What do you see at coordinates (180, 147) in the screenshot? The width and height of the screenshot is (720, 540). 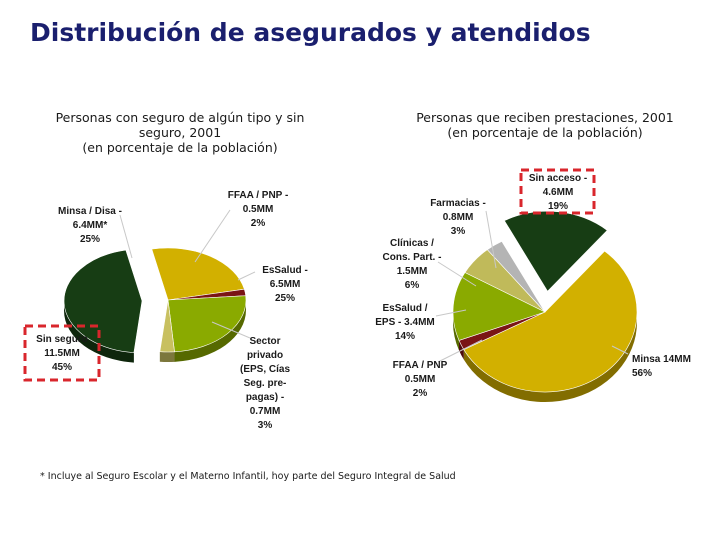 I see `left-chart-unit: (en porcentaje de la población)` at bounding box center [180, 147].